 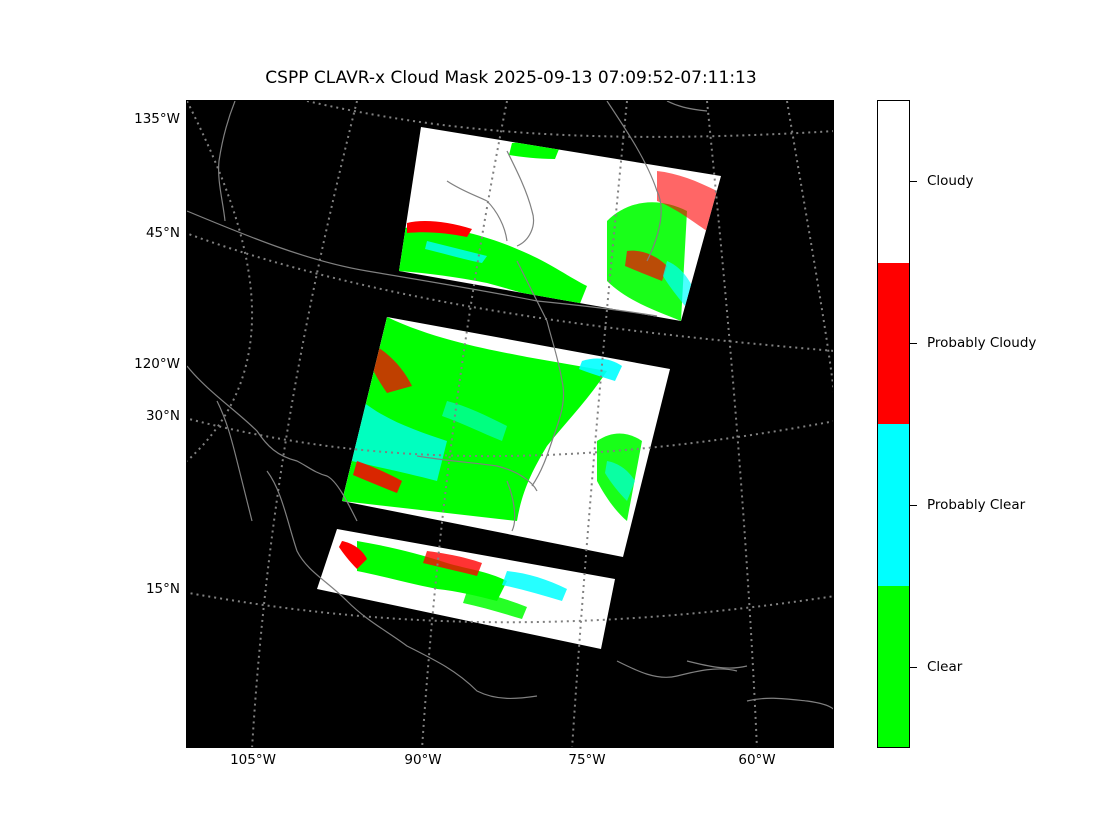 What do you see at coordinates (157, 364) in the screenshot?
I see `label-120w: 120°W` at bounding box center [157, 364].